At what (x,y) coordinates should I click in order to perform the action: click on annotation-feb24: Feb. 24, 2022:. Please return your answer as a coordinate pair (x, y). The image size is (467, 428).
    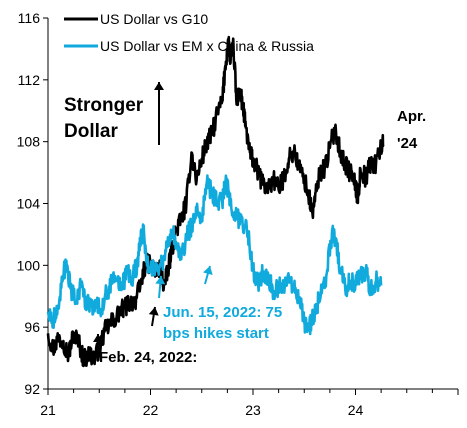
    Looking at the image, I should click on (148, 357).